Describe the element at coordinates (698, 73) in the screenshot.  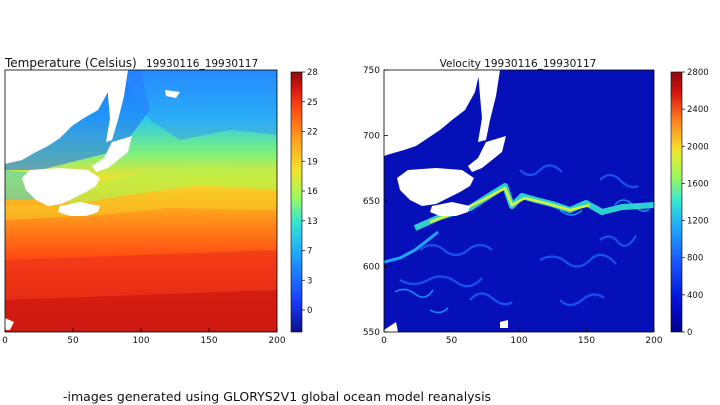
I see `velocity-colorbar-tick-label: 2800` at that location.